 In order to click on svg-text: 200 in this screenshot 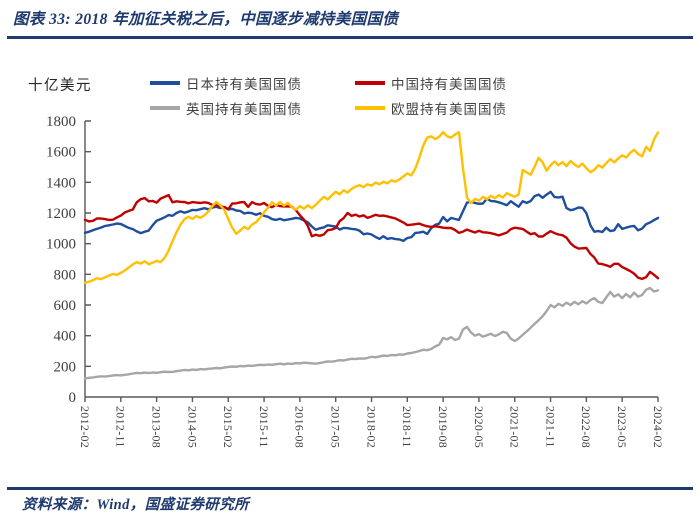, I will do `click(65, 367)`.